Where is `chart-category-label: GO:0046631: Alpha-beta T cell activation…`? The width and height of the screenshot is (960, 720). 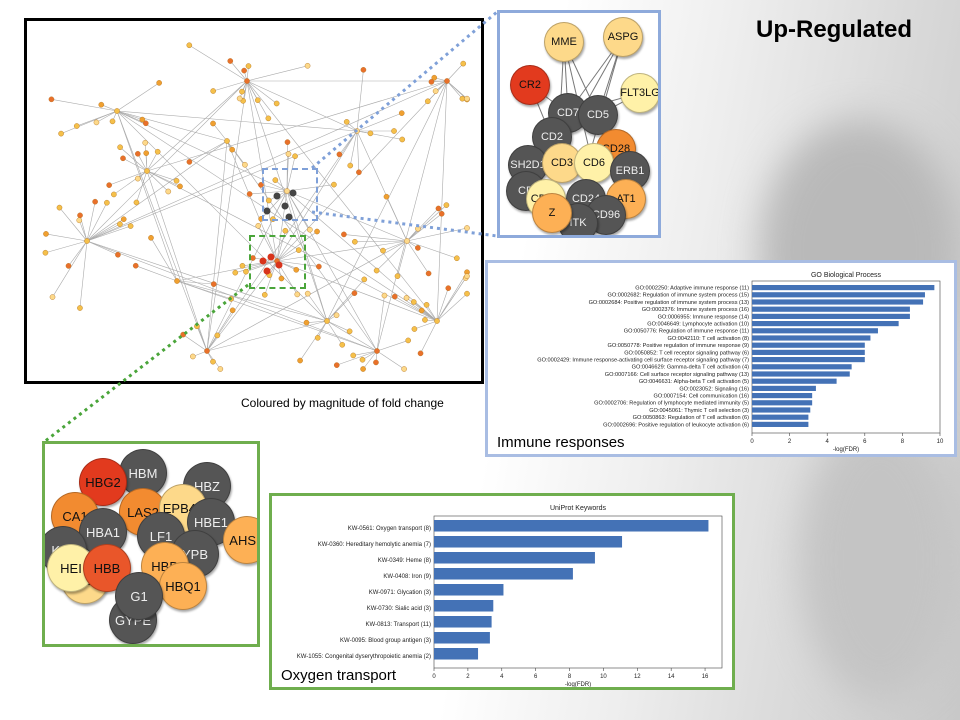 chart-category-label: GO:0046631: Alpha-beta T cell activation… is located at coordinates (694, 382).